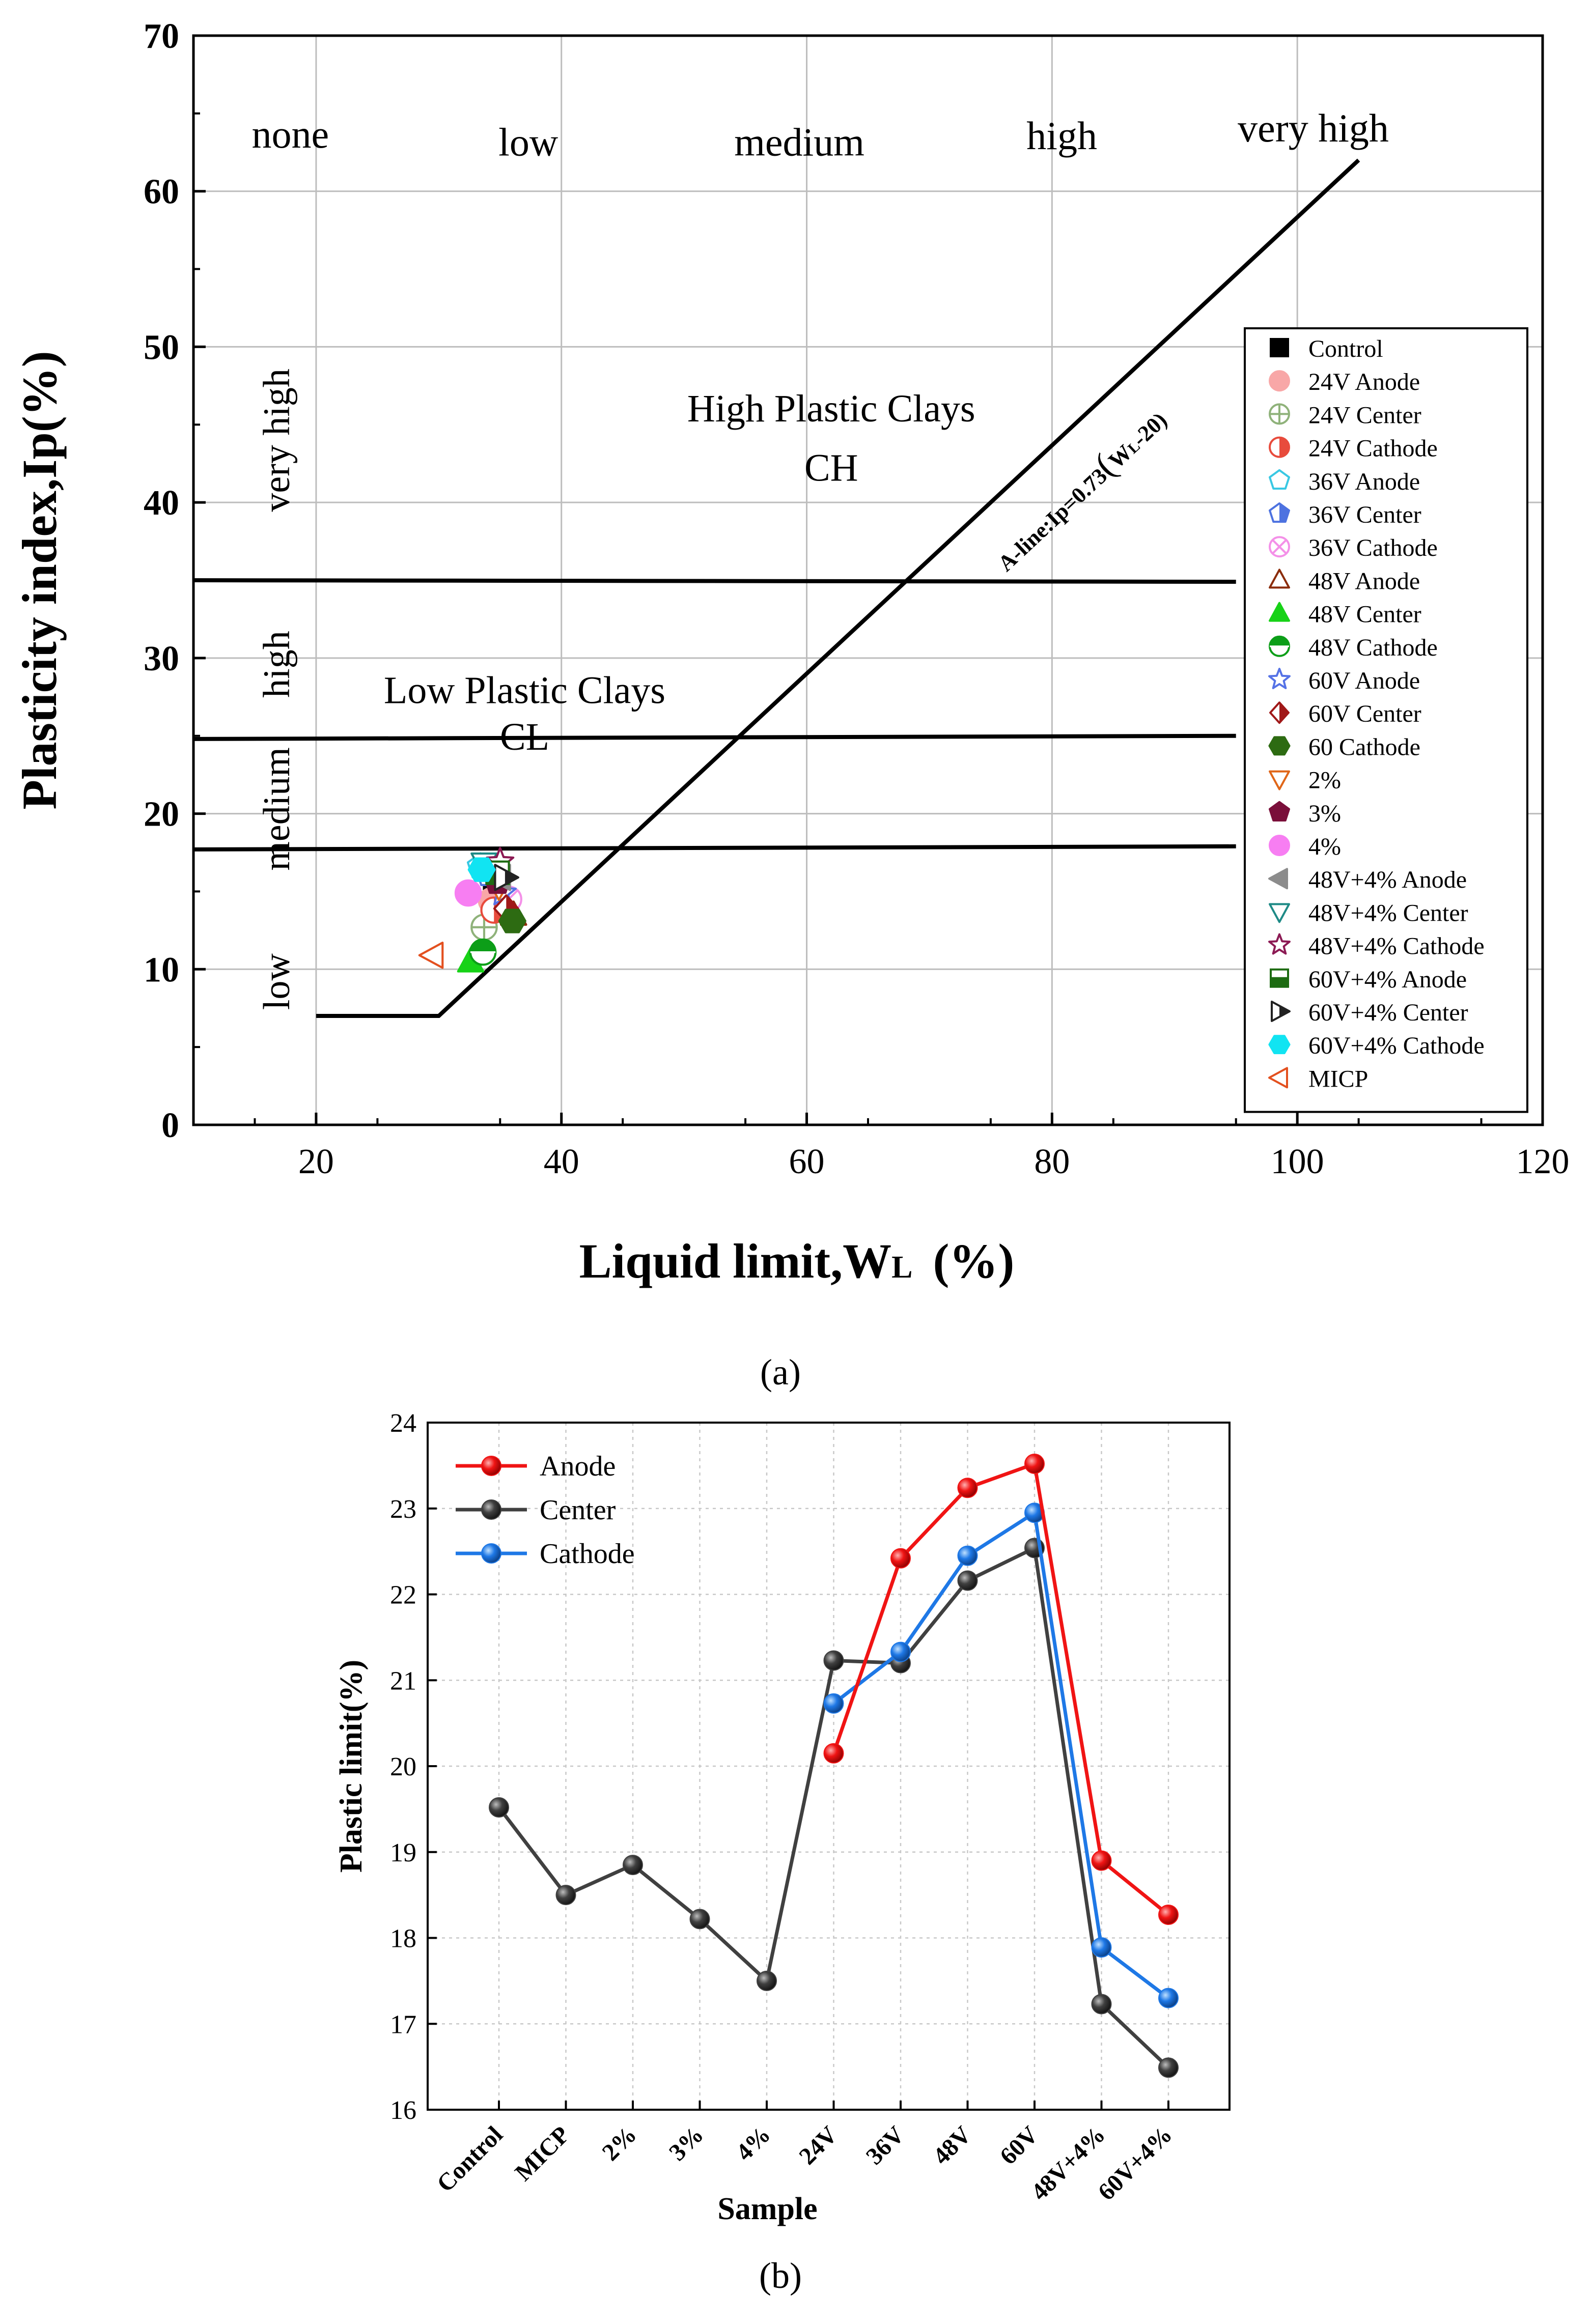 The height and width of the screenshot is (2324, 1592). I want to click on legend-label-48v-anode: 48V Anode, so click(1364, 581).